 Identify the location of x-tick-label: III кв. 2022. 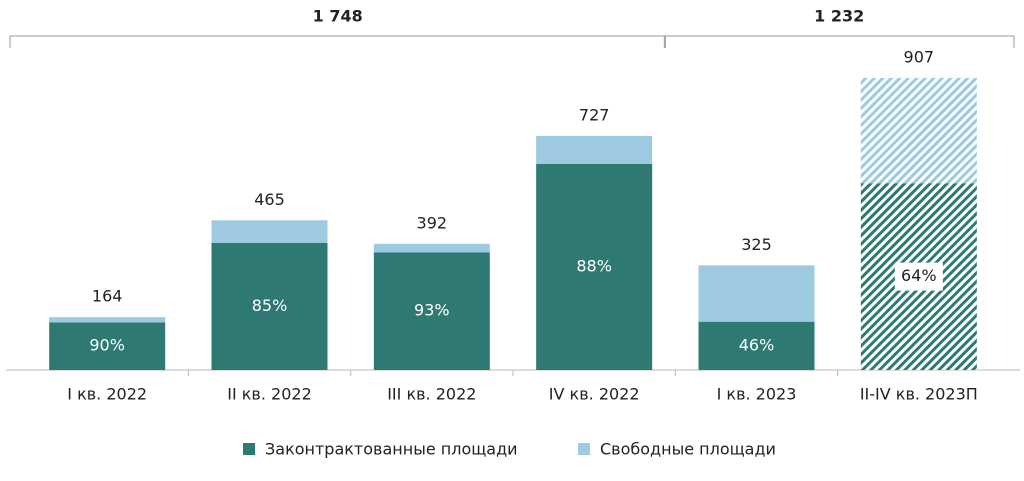
(431, 394).